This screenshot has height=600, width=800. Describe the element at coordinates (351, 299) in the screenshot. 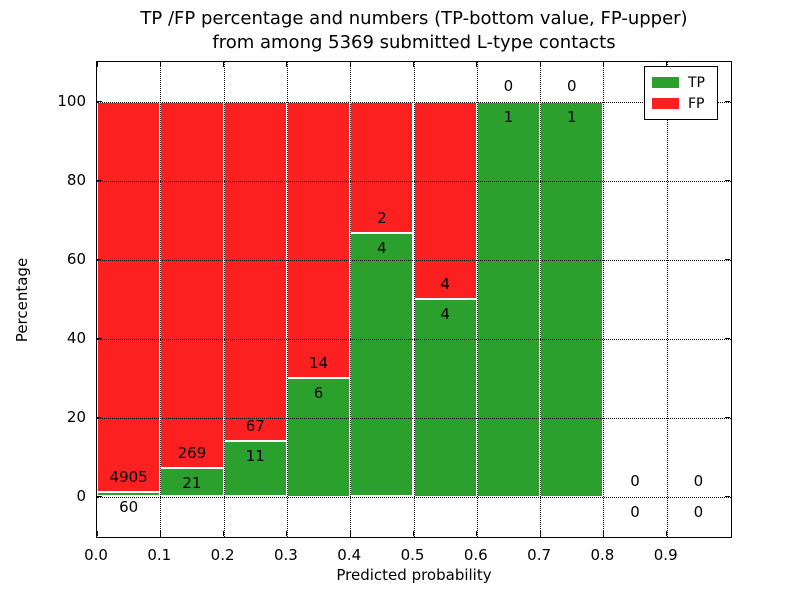

I see `x-gridline-0.4` at that location.